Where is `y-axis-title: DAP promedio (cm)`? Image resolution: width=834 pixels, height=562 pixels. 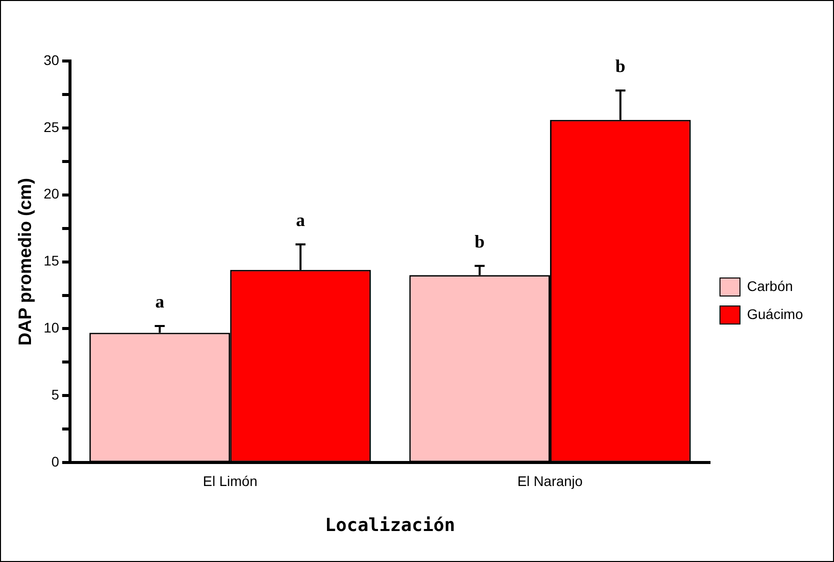 y-axis-title: DAP promedio (cm) is located at coordinates (24, 262).